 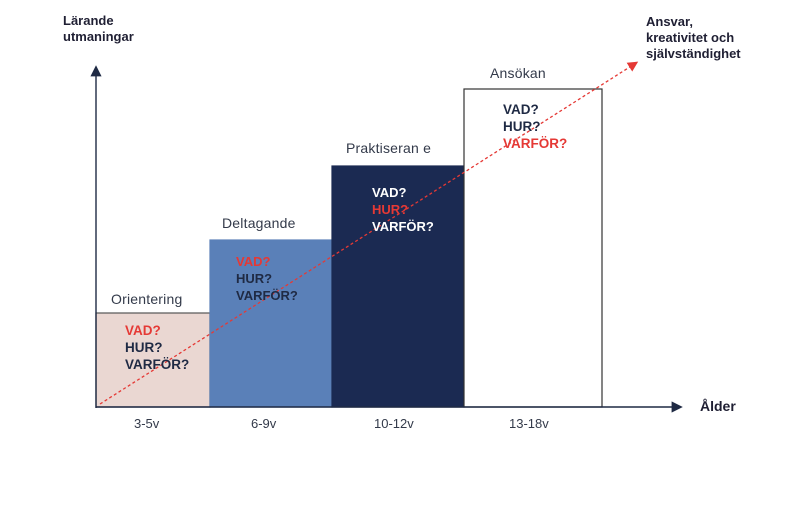 What do you see at coordinates (88, 20) in the screenshot?
I see `y-axis-label-line1: Lärande` at bounding box center [88, 20].